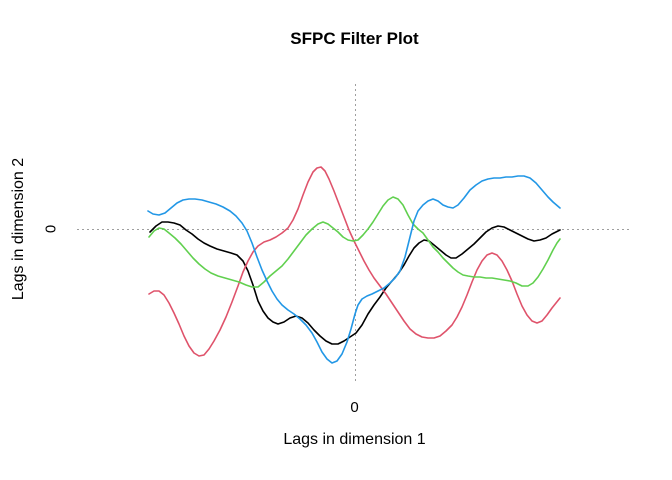  I want to click on x-axis-tick-zero: 0, so click(354, 407).